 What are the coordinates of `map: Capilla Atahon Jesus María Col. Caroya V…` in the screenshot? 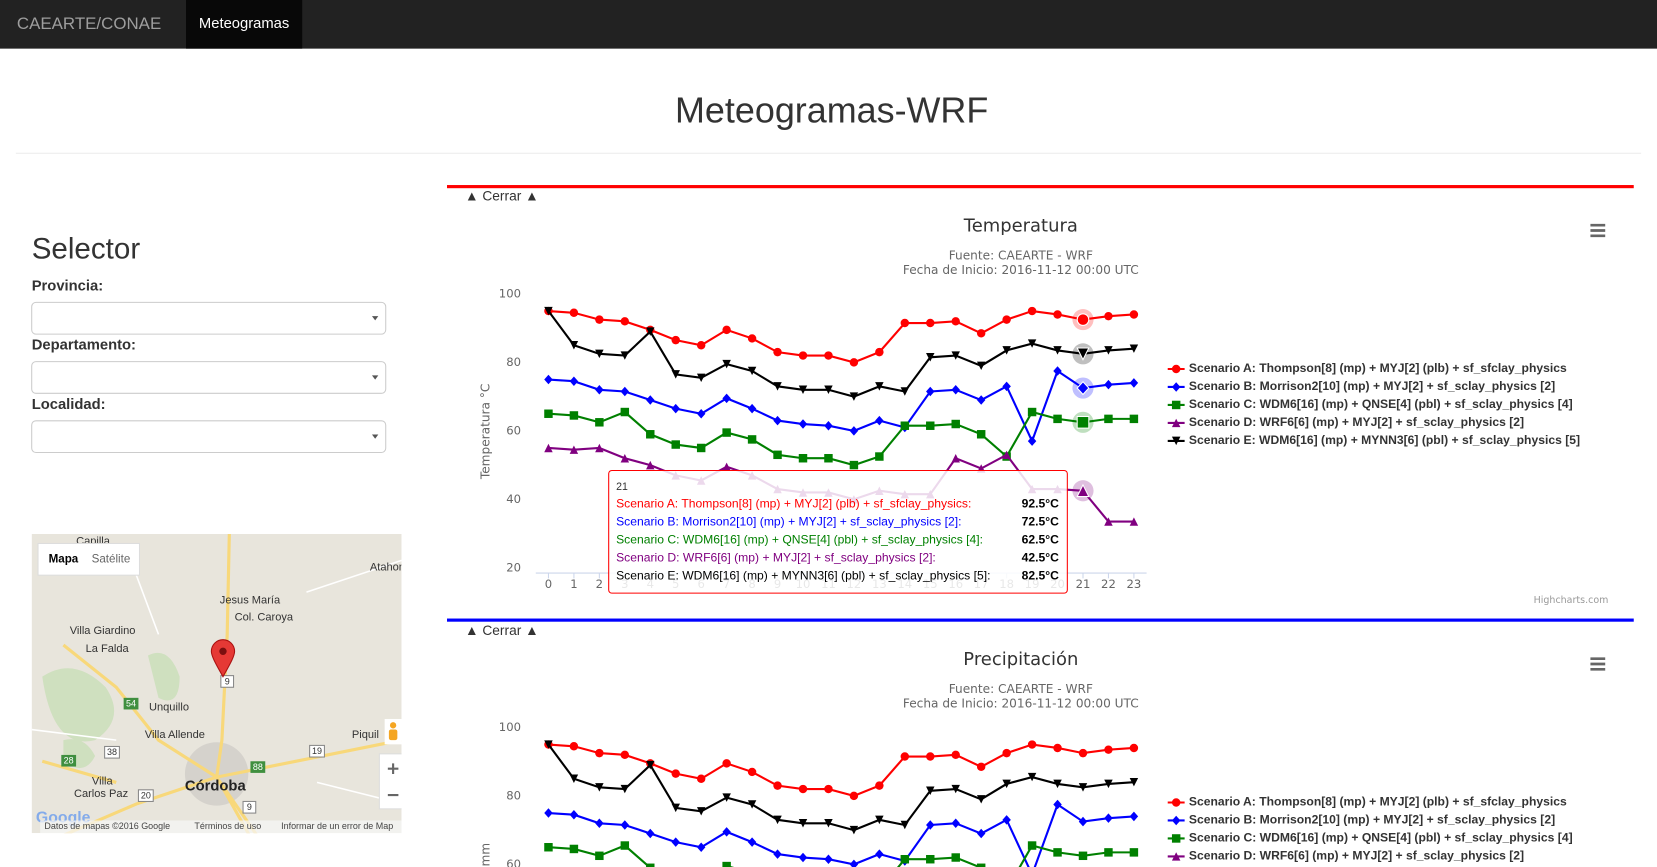 It's located at (219, 689).